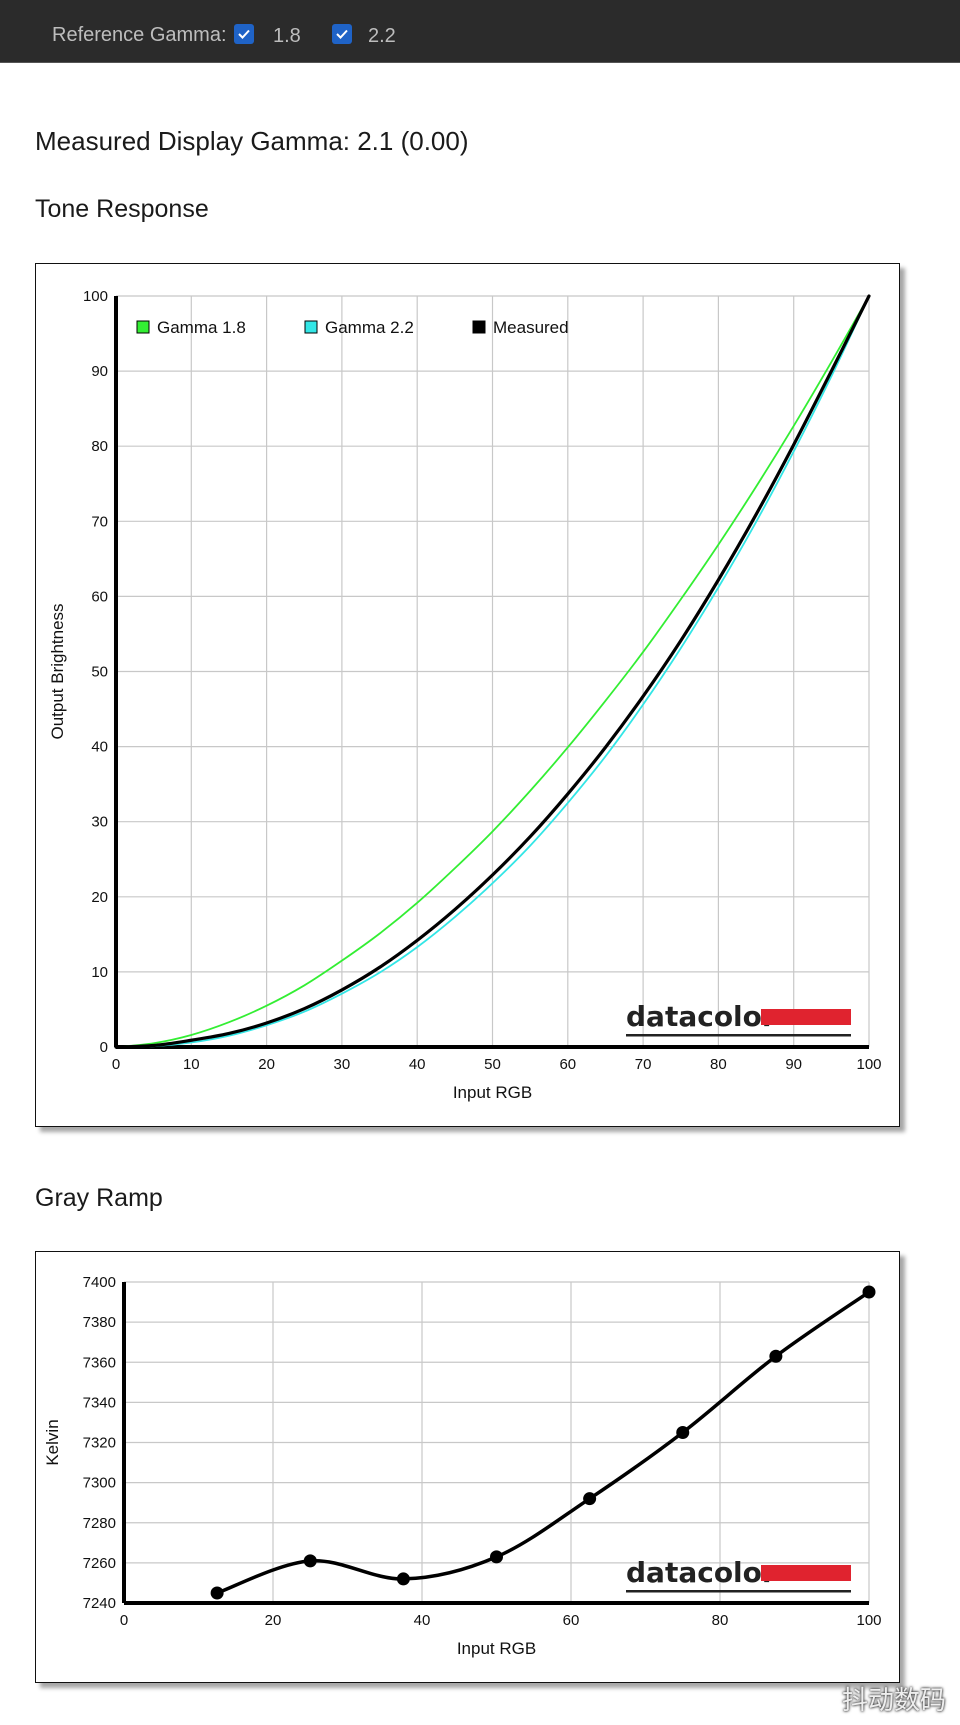  What do you see at coordinates (252, 141) in the screenshot?
I see `measured-gamma-text: Measured Display Gamma: 2.1 (0.00)` at bounding box center [252, 141].